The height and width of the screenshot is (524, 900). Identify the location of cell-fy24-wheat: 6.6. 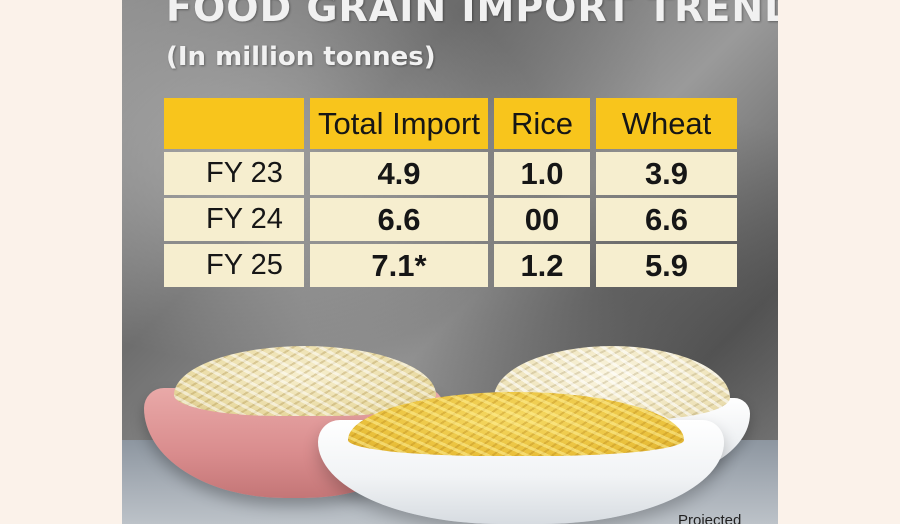
(666, 219).